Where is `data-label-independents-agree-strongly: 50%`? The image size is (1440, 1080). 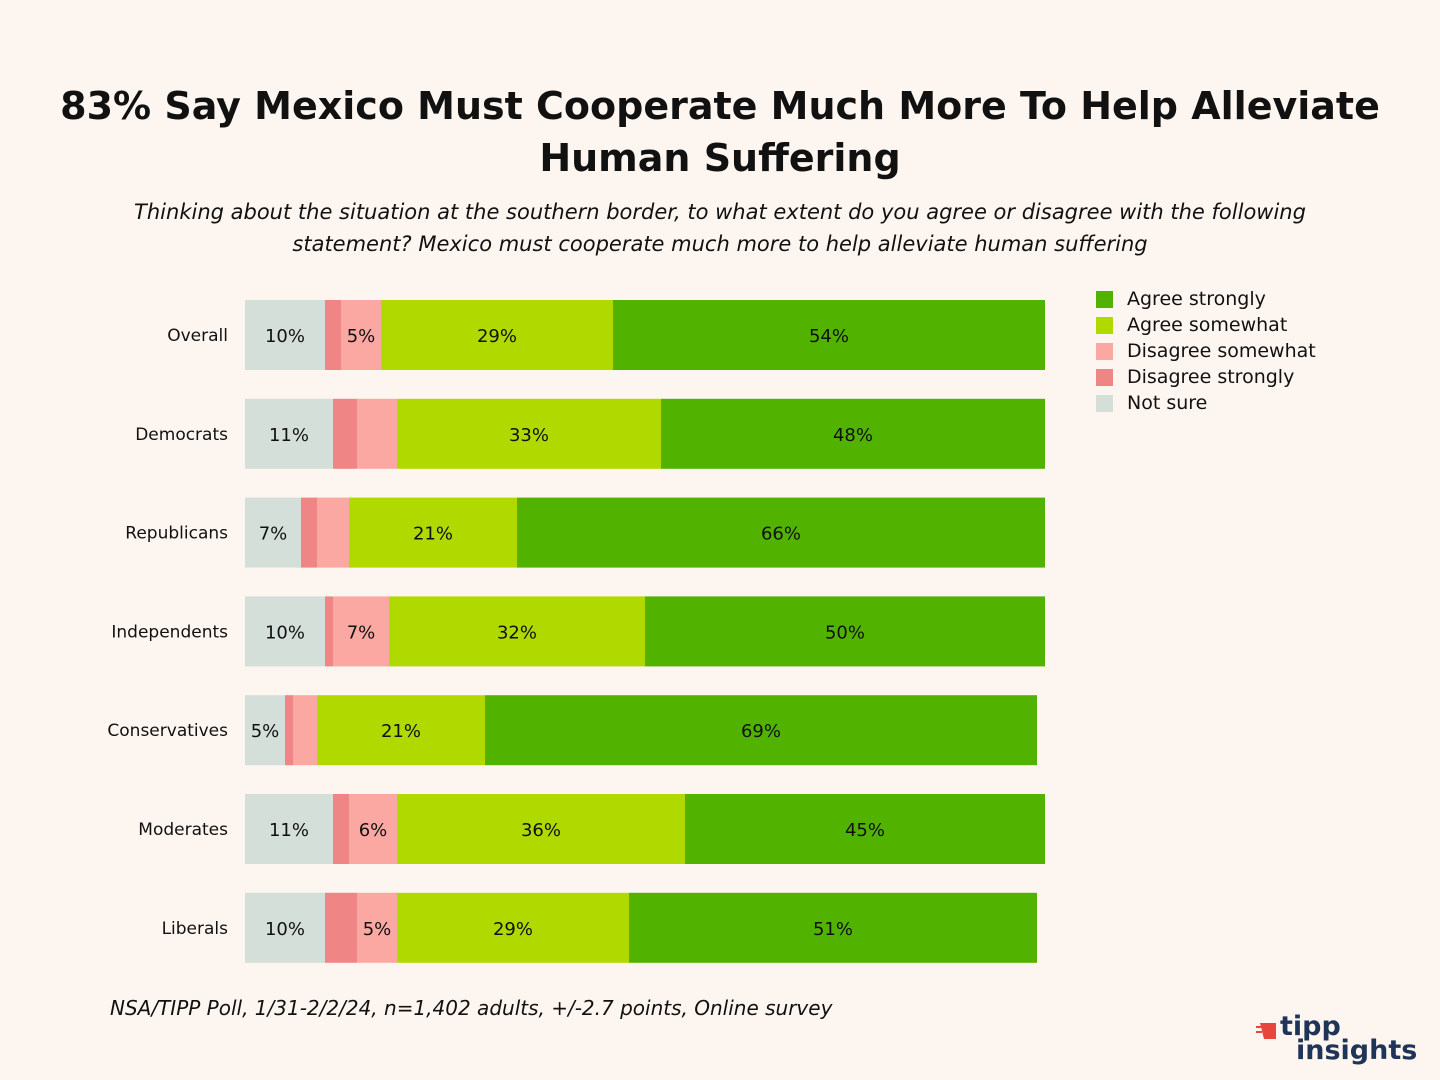 data-label-independents-agree-strongly: 50% is located at coordinates (845, 632).